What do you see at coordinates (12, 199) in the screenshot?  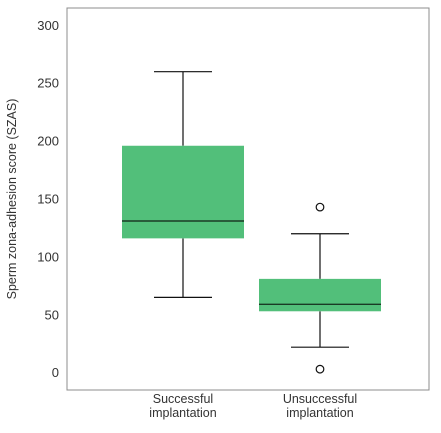 I see `y-axis-title: Sperm zona-adhesion score (SZAS)` at bounding box center [12, 199].